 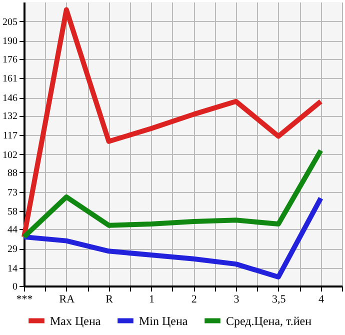 I want to click on y-tick-label: 117, so click(x=10, y=136).